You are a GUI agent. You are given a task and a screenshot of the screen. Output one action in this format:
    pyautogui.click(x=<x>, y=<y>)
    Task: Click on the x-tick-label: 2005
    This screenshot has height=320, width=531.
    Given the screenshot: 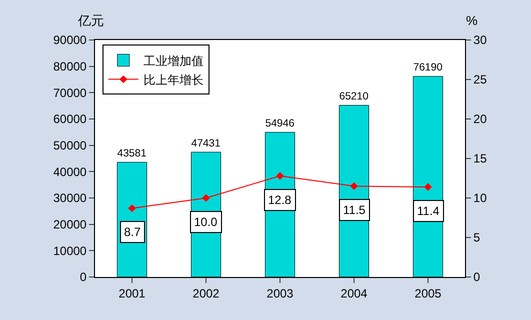 What is the action you would take?
    pyautogui.click(x=428, y=293)
    